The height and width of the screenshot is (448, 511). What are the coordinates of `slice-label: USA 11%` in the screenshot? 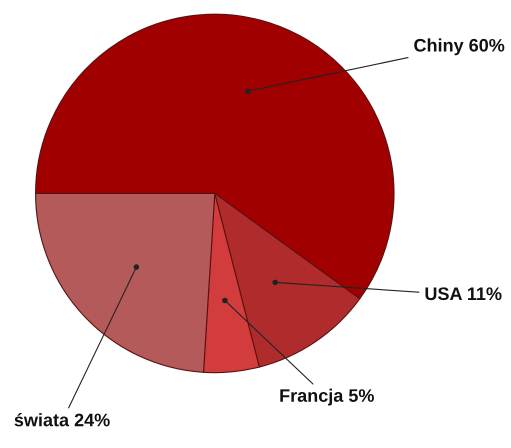 It's located at (463, 293).